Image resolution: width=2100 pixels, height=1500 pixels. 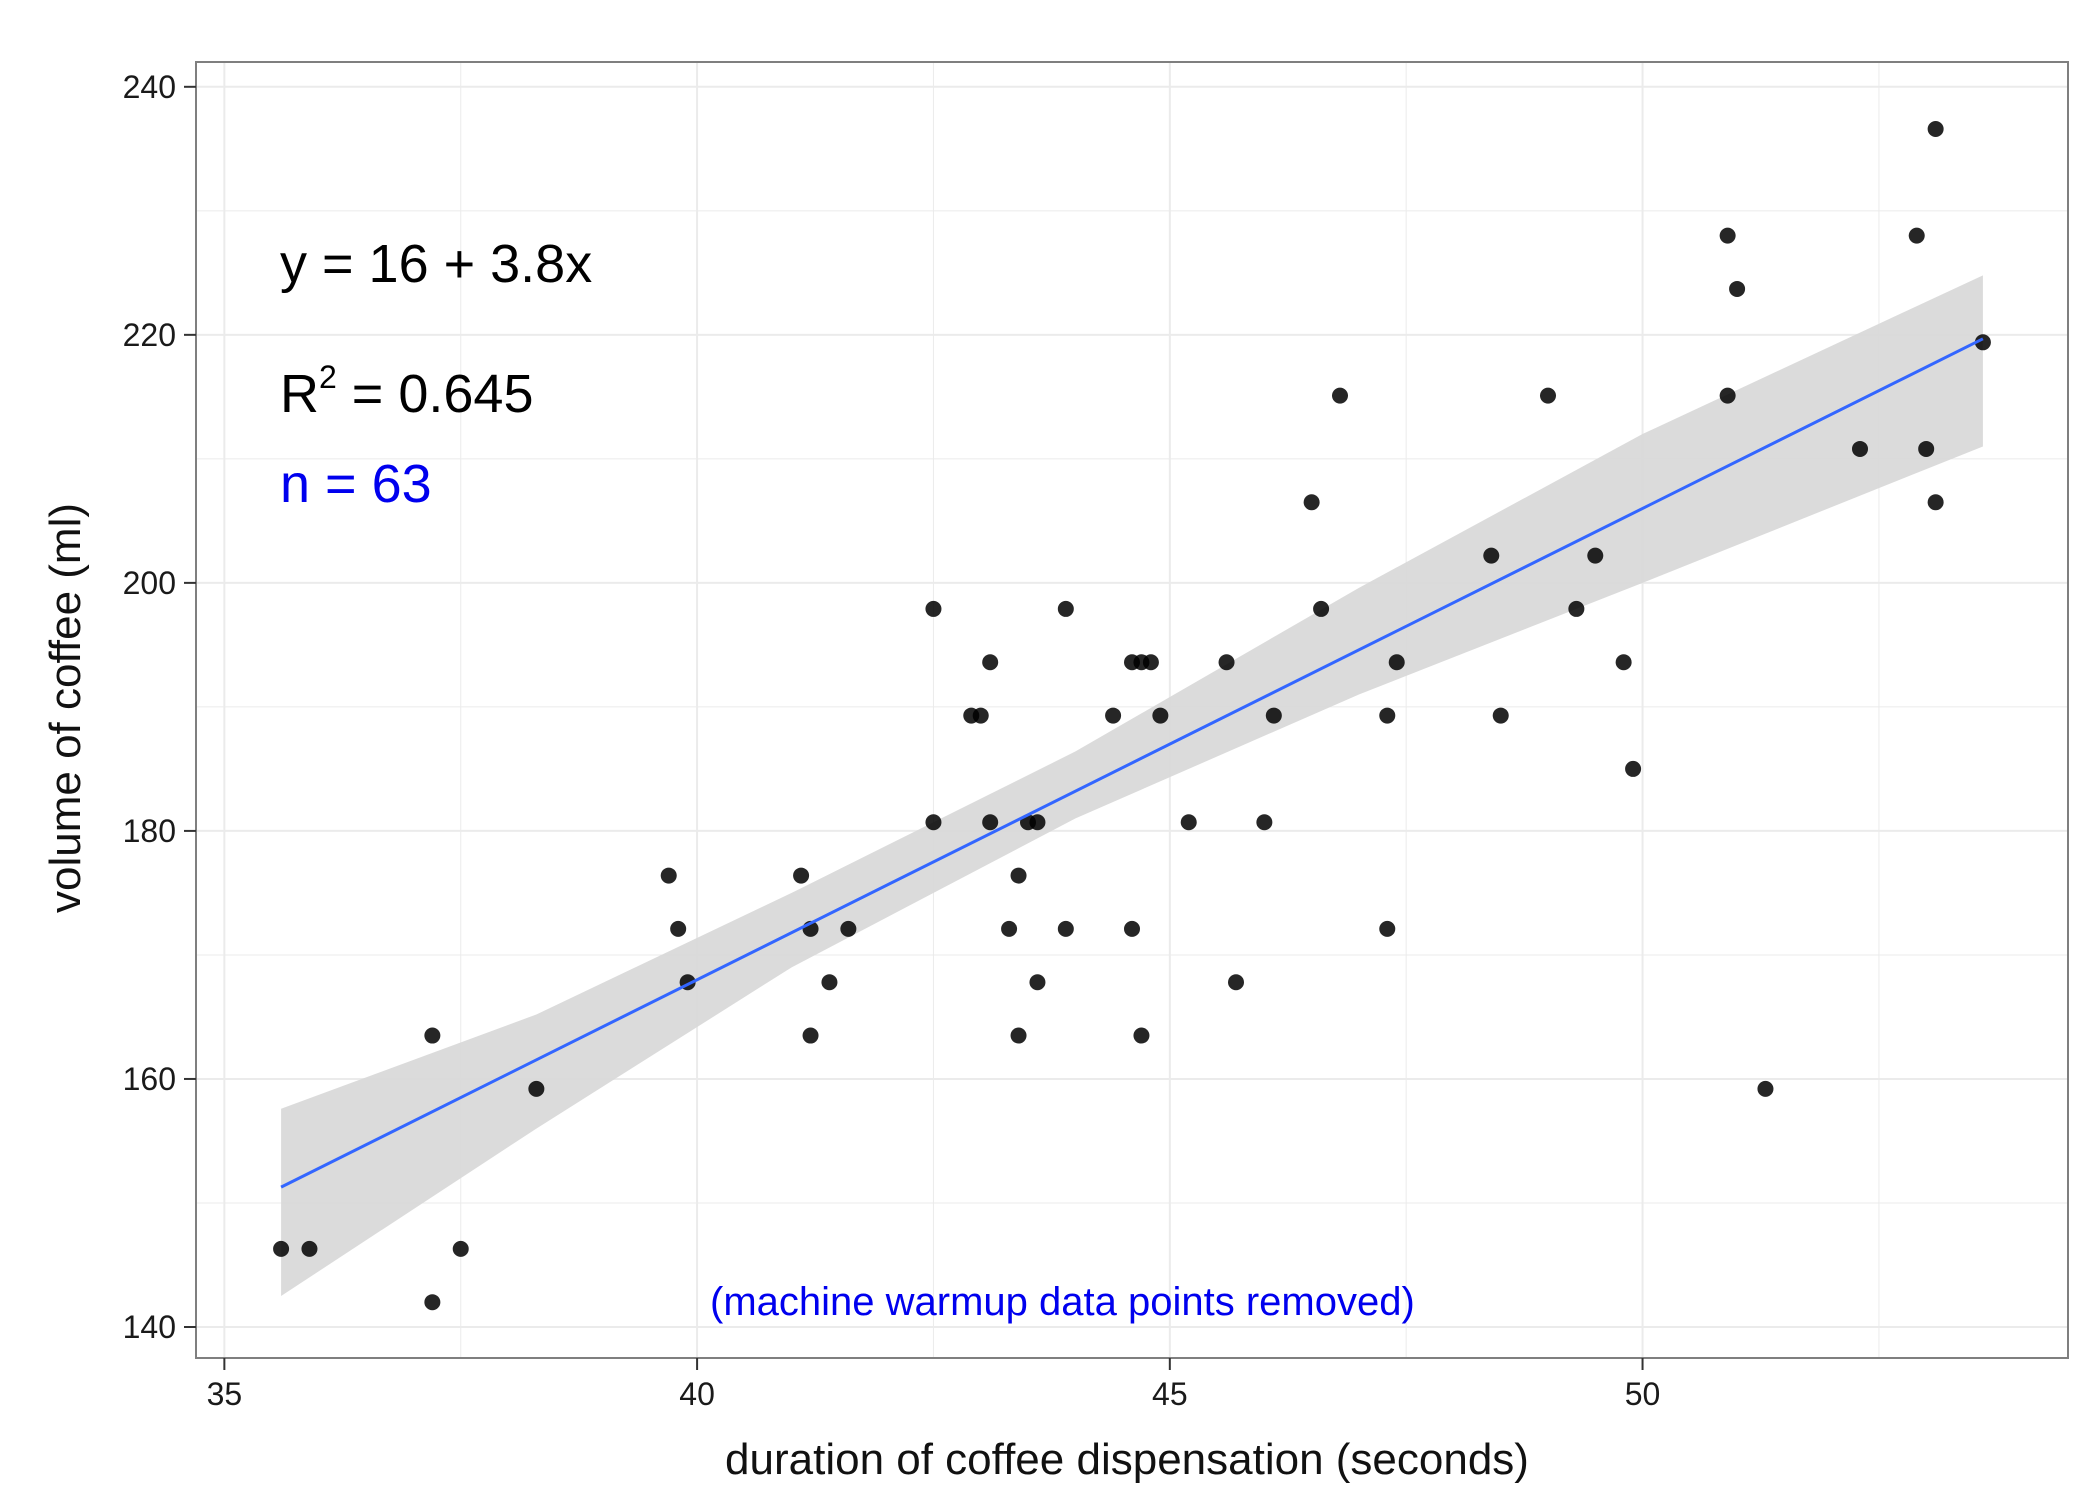 What do you see at coordinates (149, 1079) in the screenshot?
I see `y-tick-label: 160` at bounding box center [149, 1079].